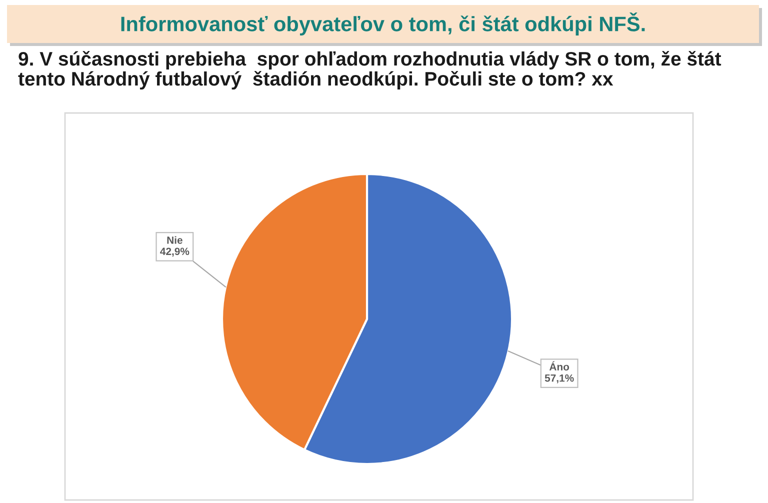  Describe the element at coordinates (174, 240) in the screenshot. I see `slice-label: Nie` at that location.